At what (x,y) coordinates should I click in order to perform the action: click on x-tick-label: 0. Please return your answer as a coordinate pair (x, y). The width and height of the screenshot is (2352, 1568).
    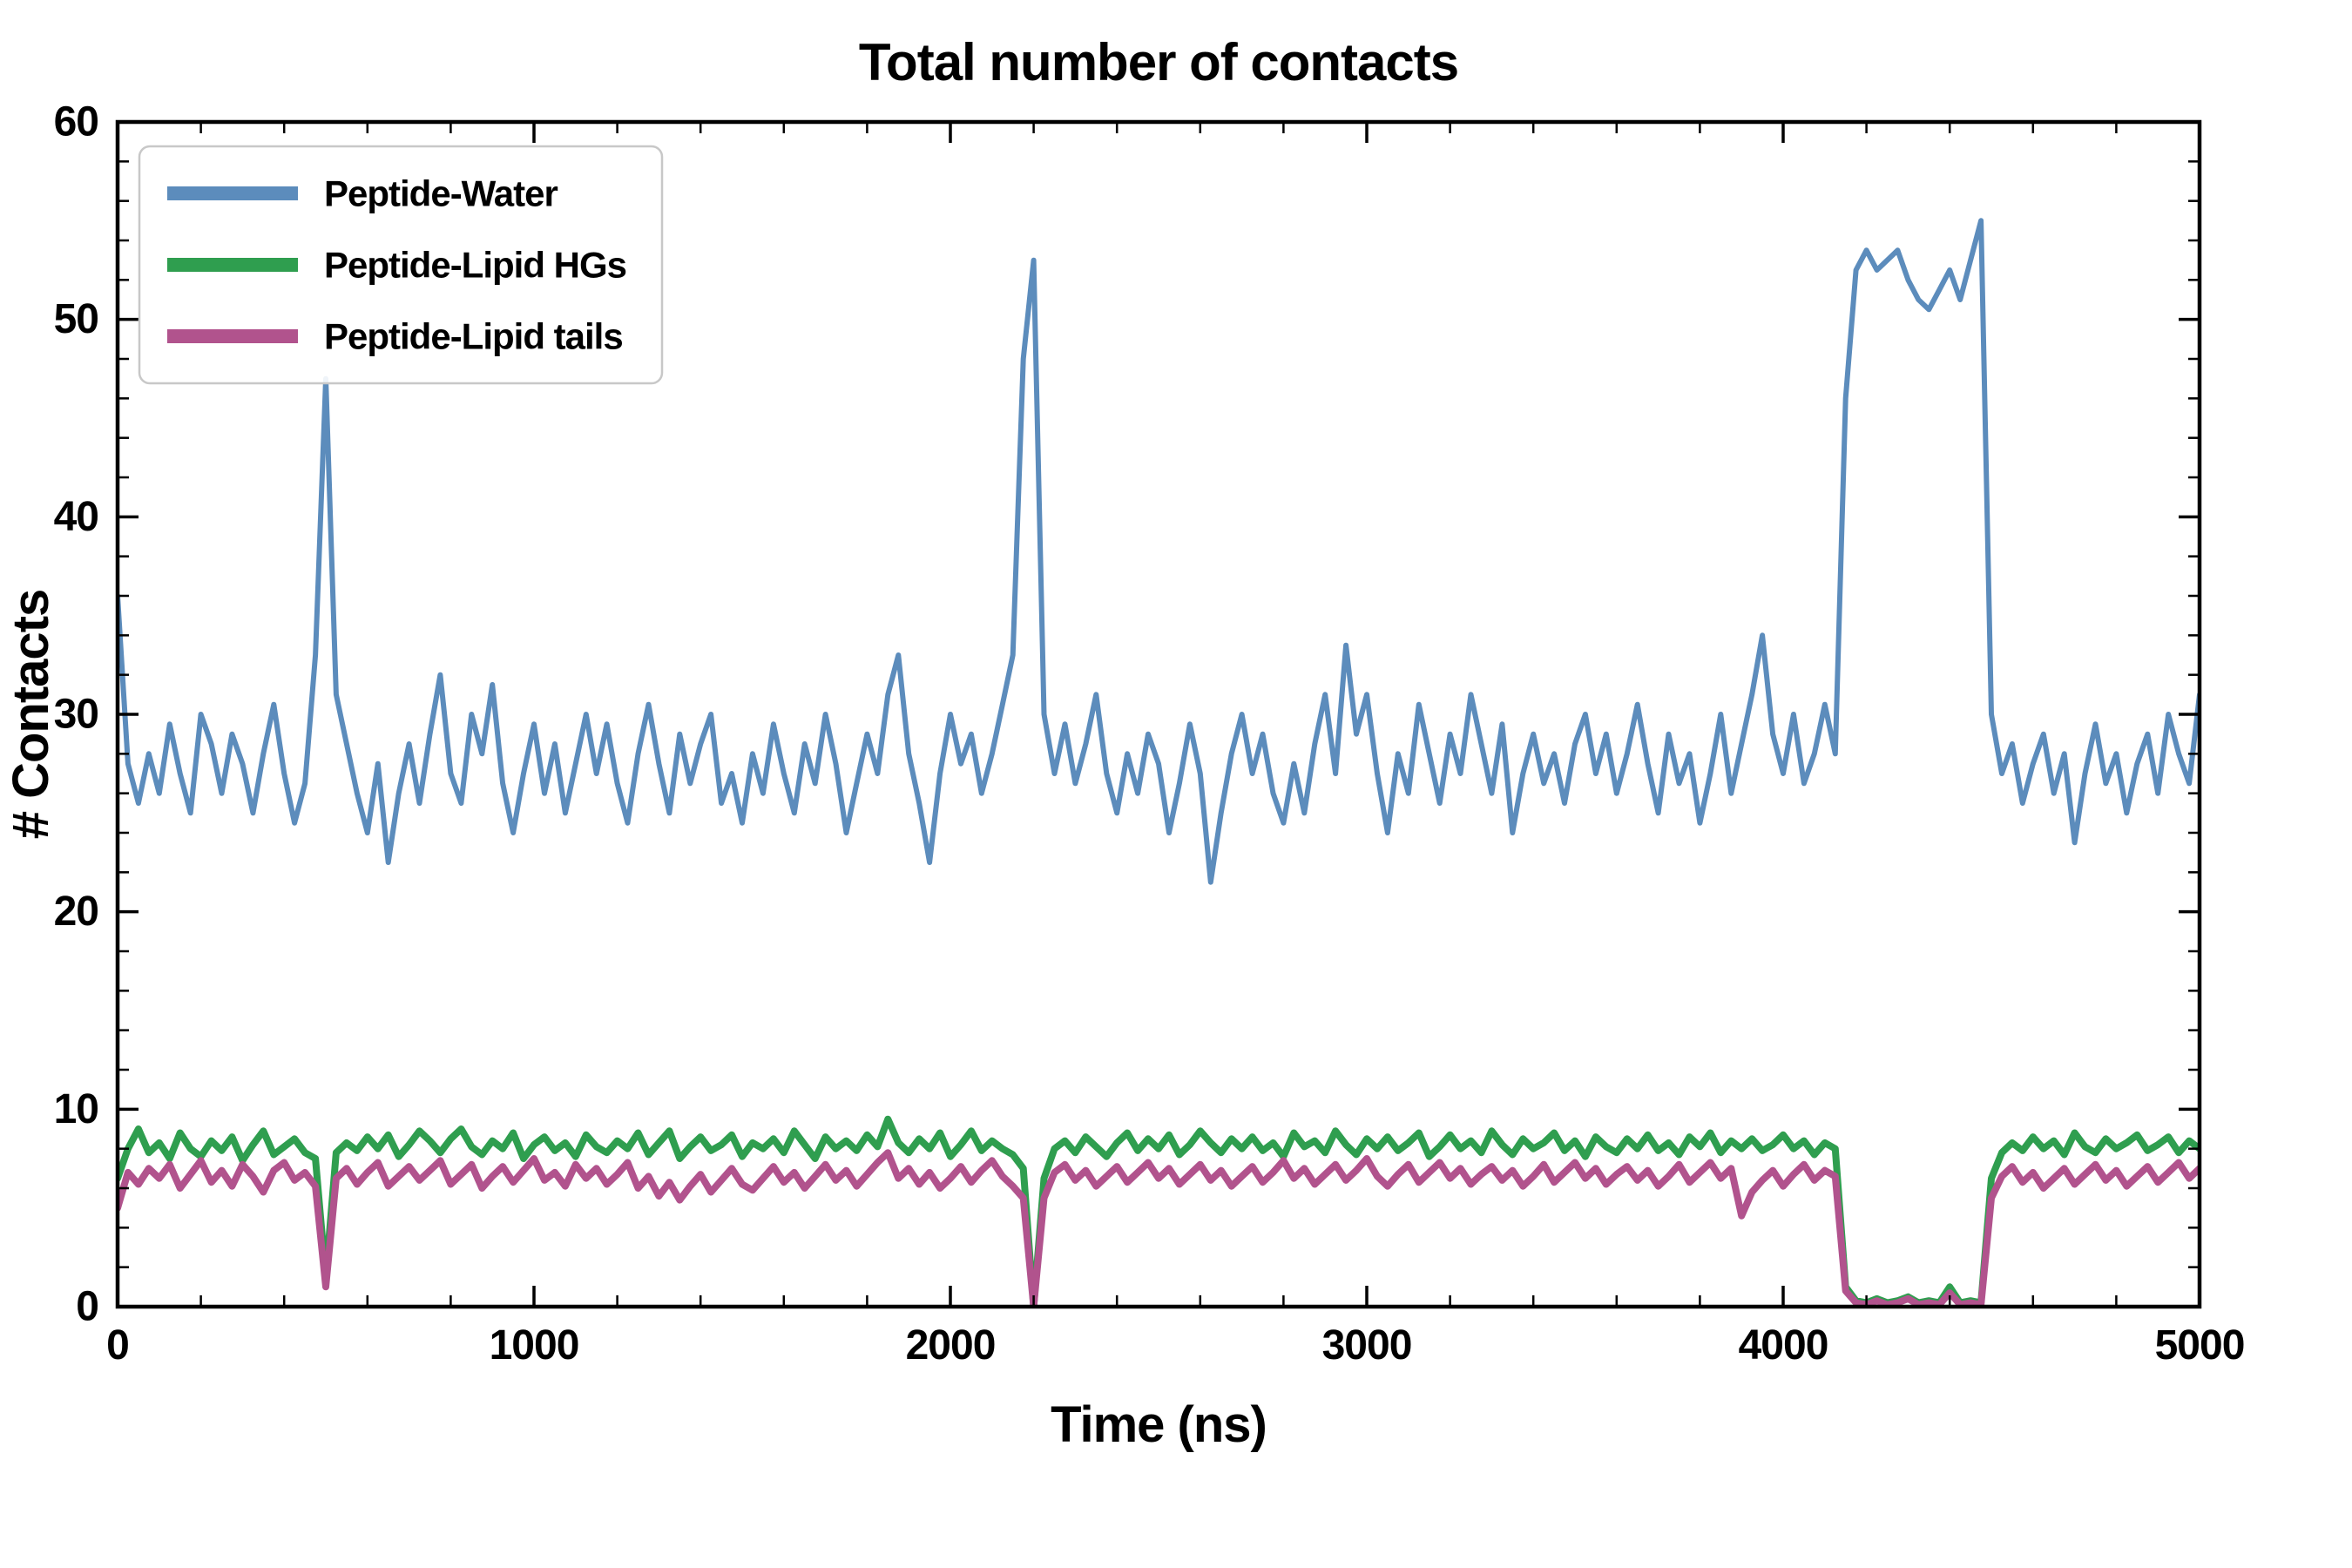
    Looking at the image, I should click on (118, 1345).